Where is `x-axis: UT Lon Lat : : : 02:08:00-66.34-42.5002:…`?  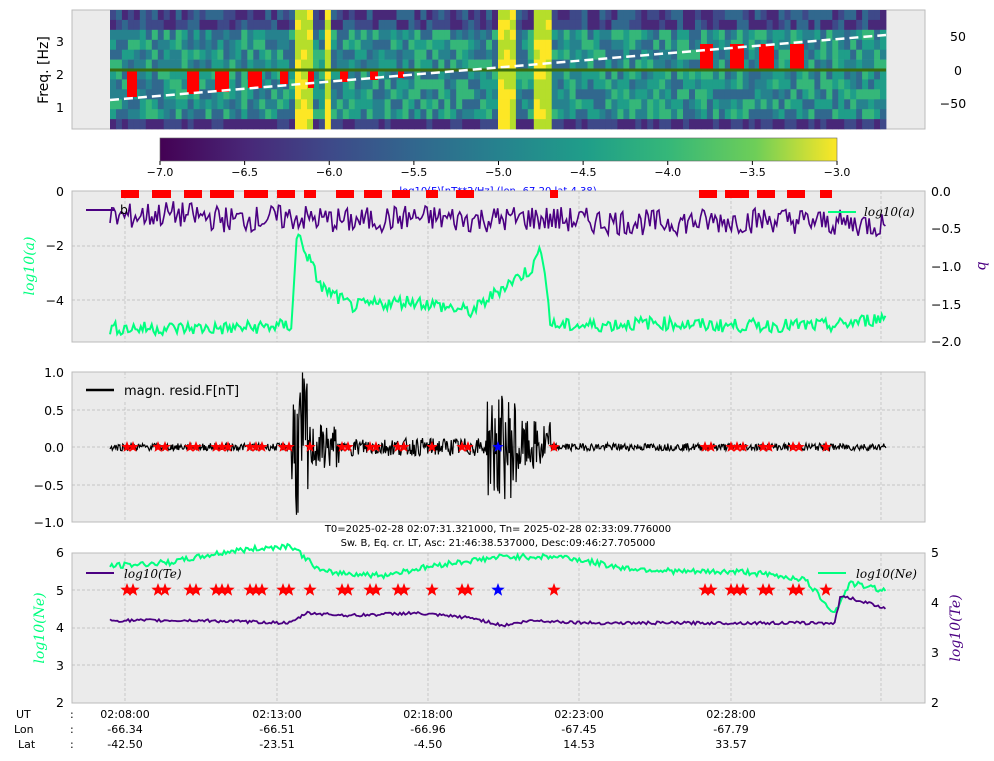 x-axis: UT Lon Lat : : : 02:08:00-66.34-42.5002:… is located at coordinates (385, 729).